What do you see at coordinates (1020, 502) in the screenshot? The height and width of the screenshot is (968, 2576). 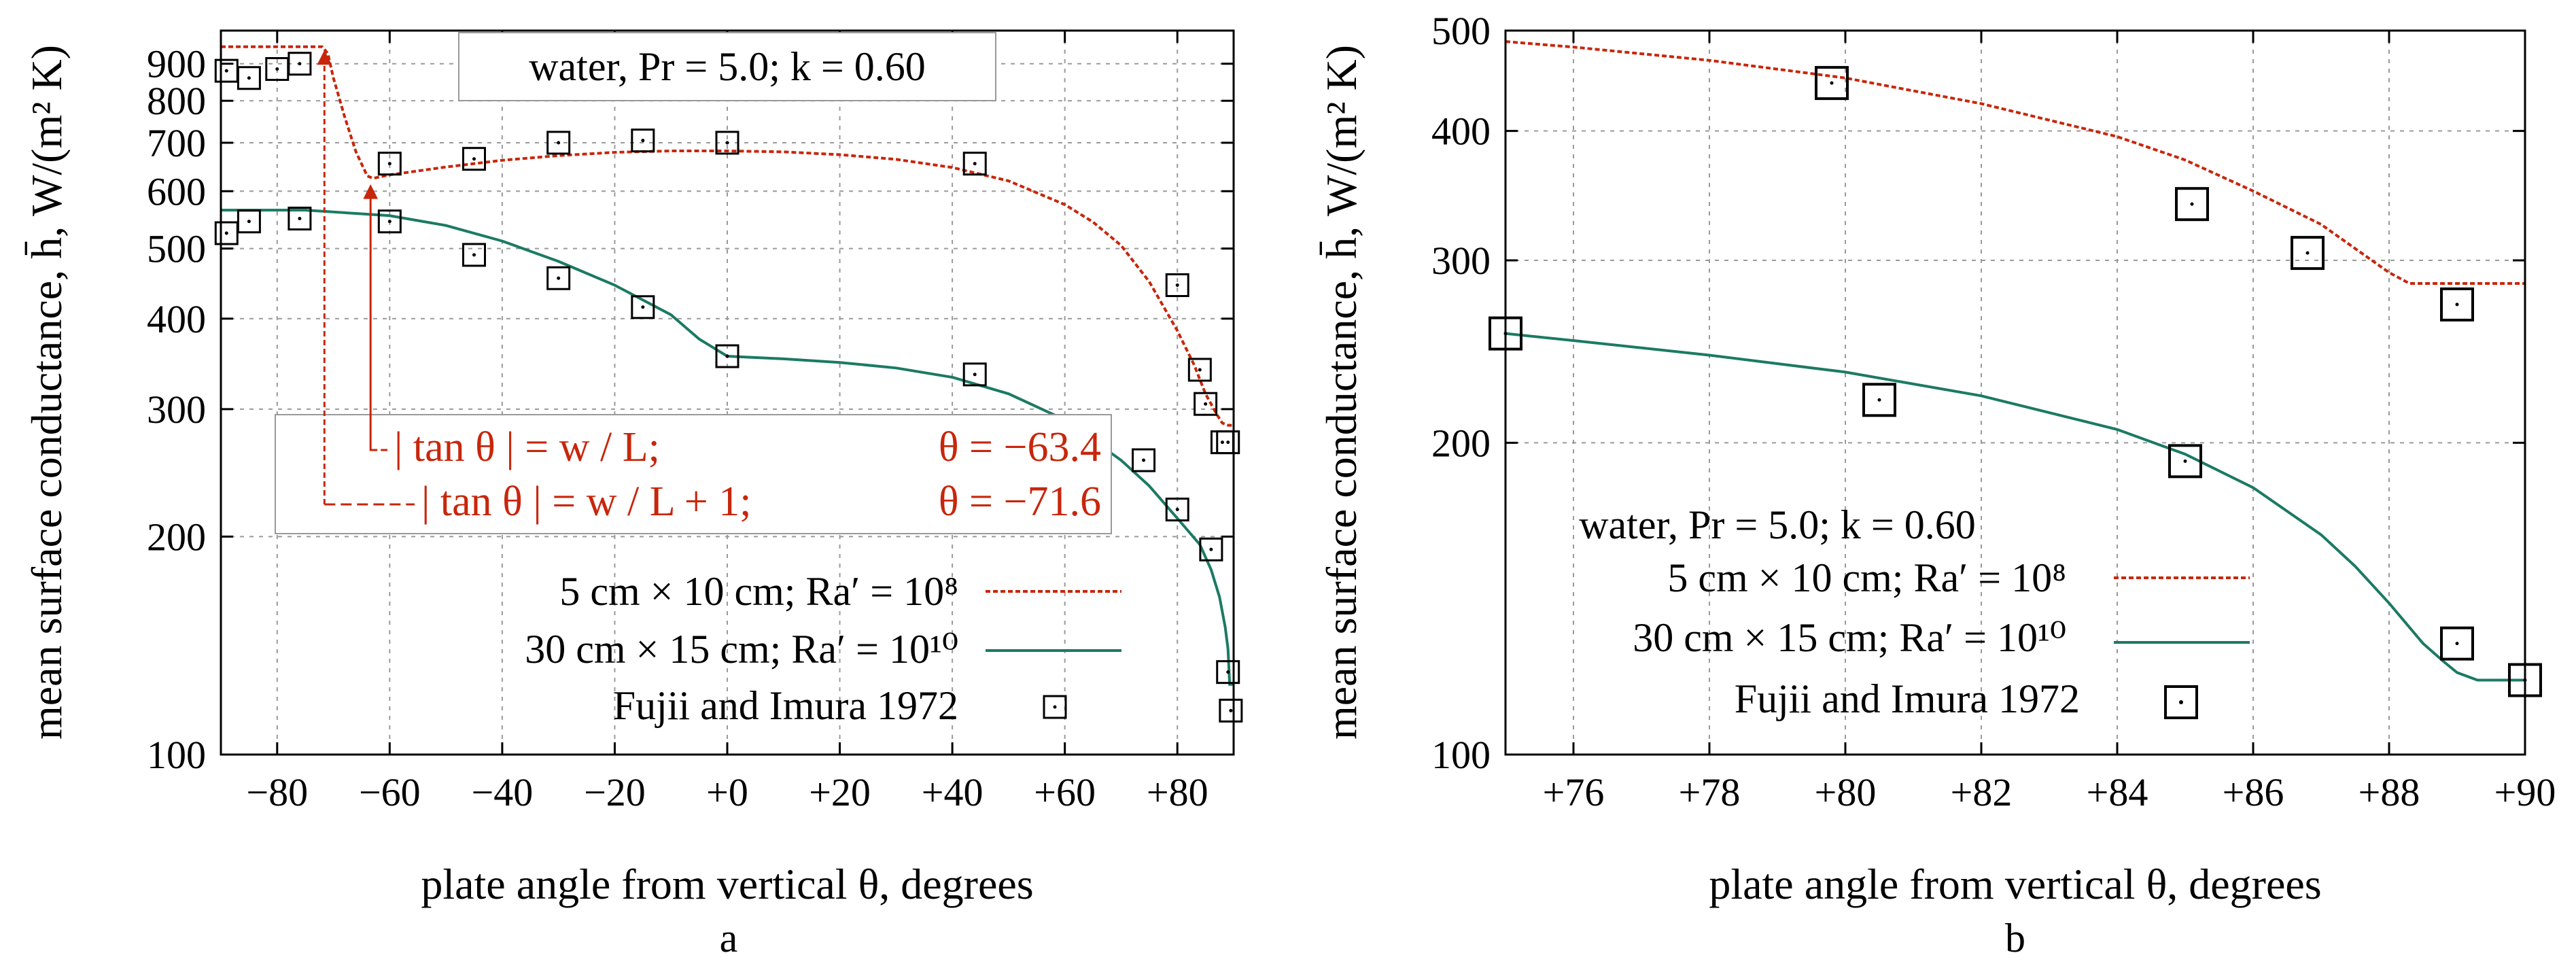 I see `annotation-2-theta: θ = −71.6` at bounding box center [1020, 502].